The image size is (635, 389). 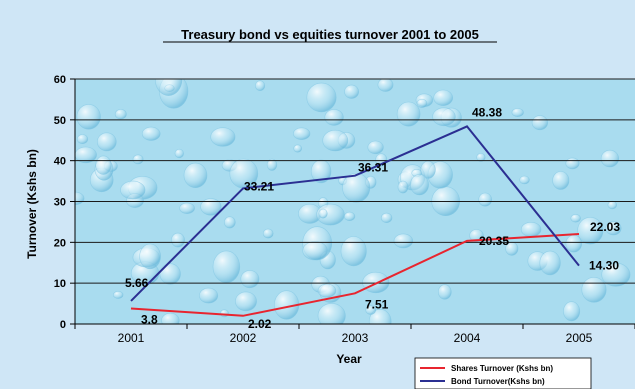 I want to click on data-label: 7.51, so click(x=377, y=304).